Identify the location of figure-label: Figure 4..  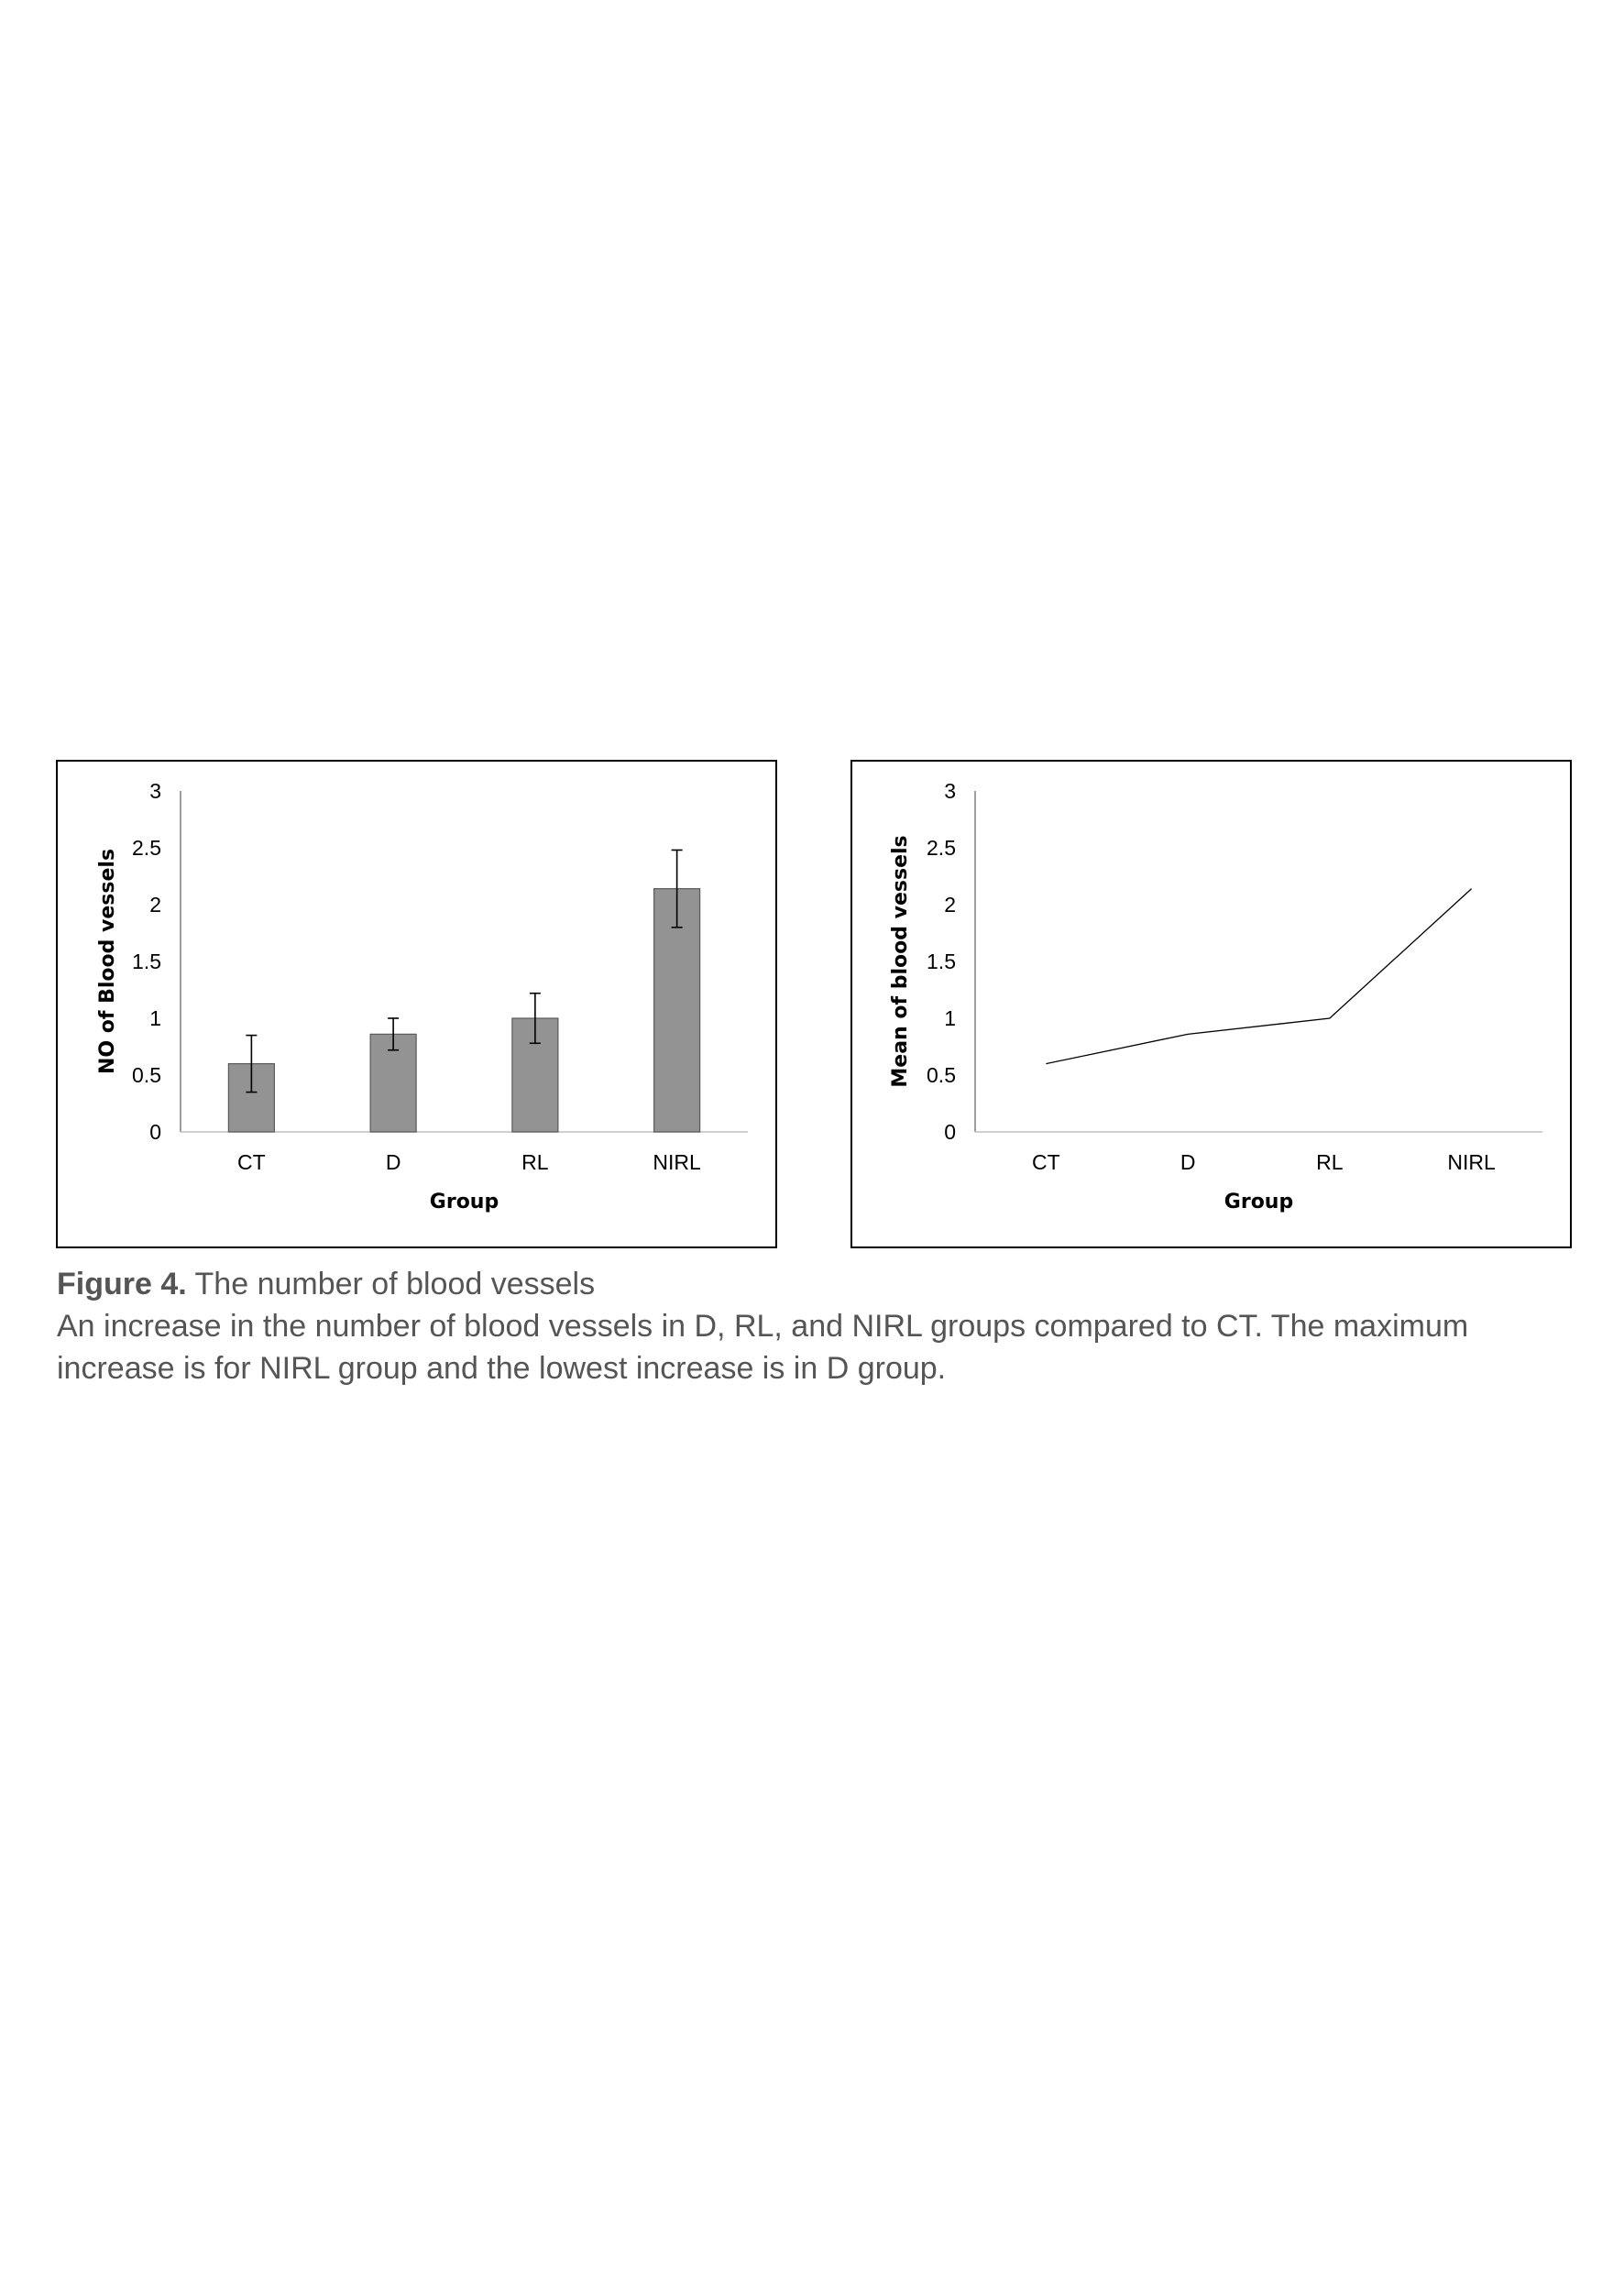
(122, 1284).